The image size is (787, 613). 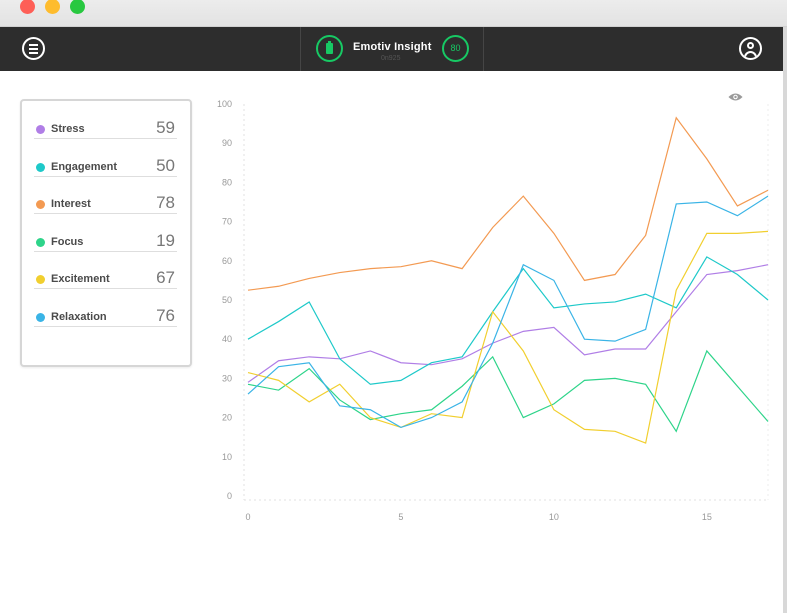 What do you see at coordinates (84, 167) in the screenshot?
I see `metric-label: Engagement` at bounding box center [84, 167].